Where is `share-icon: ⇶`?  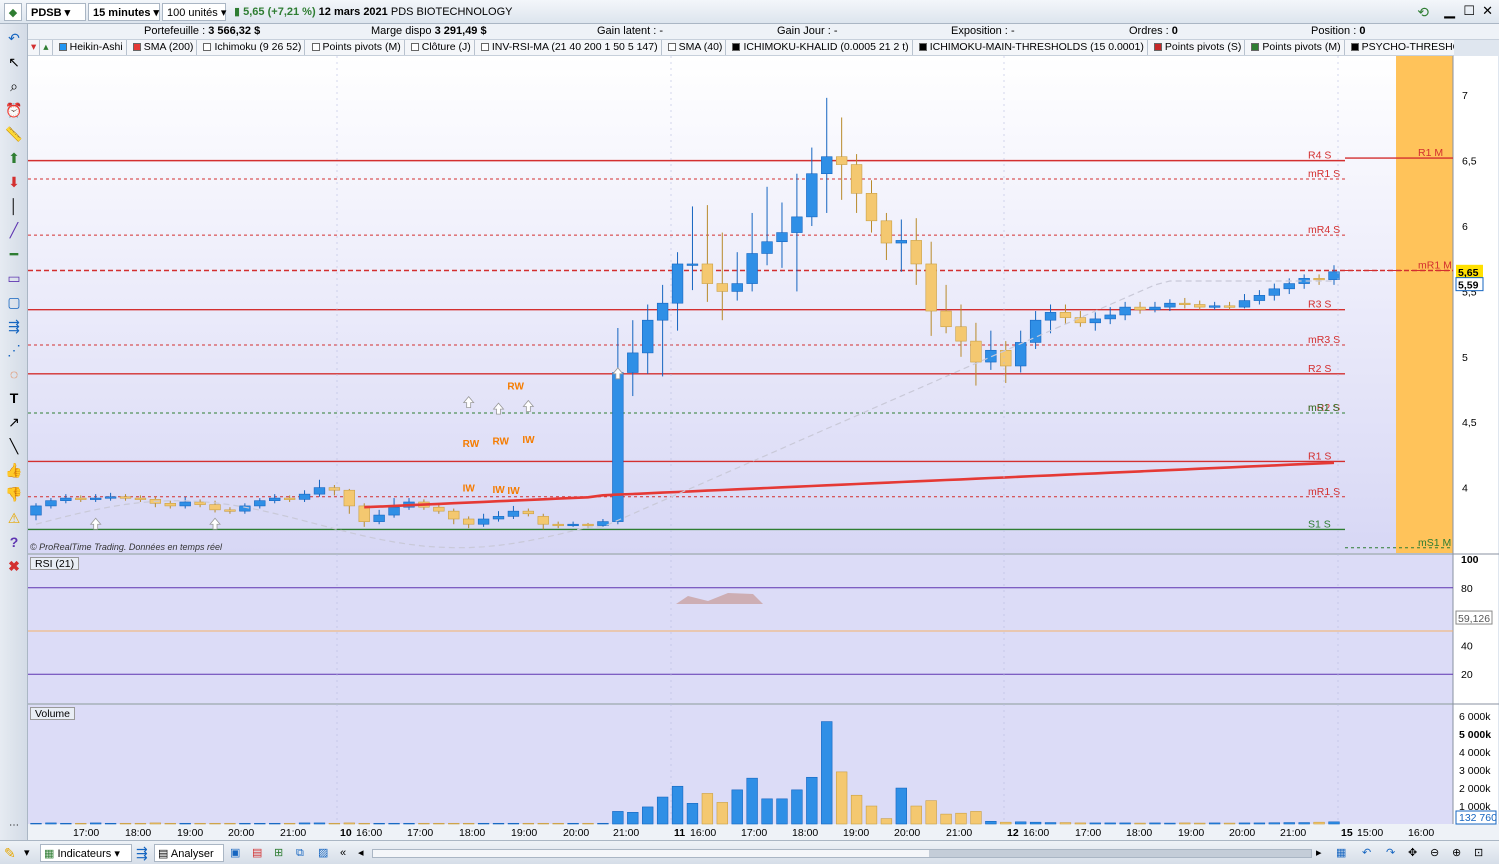 share-icon: ⇶ is located at coordinates (142, 853).